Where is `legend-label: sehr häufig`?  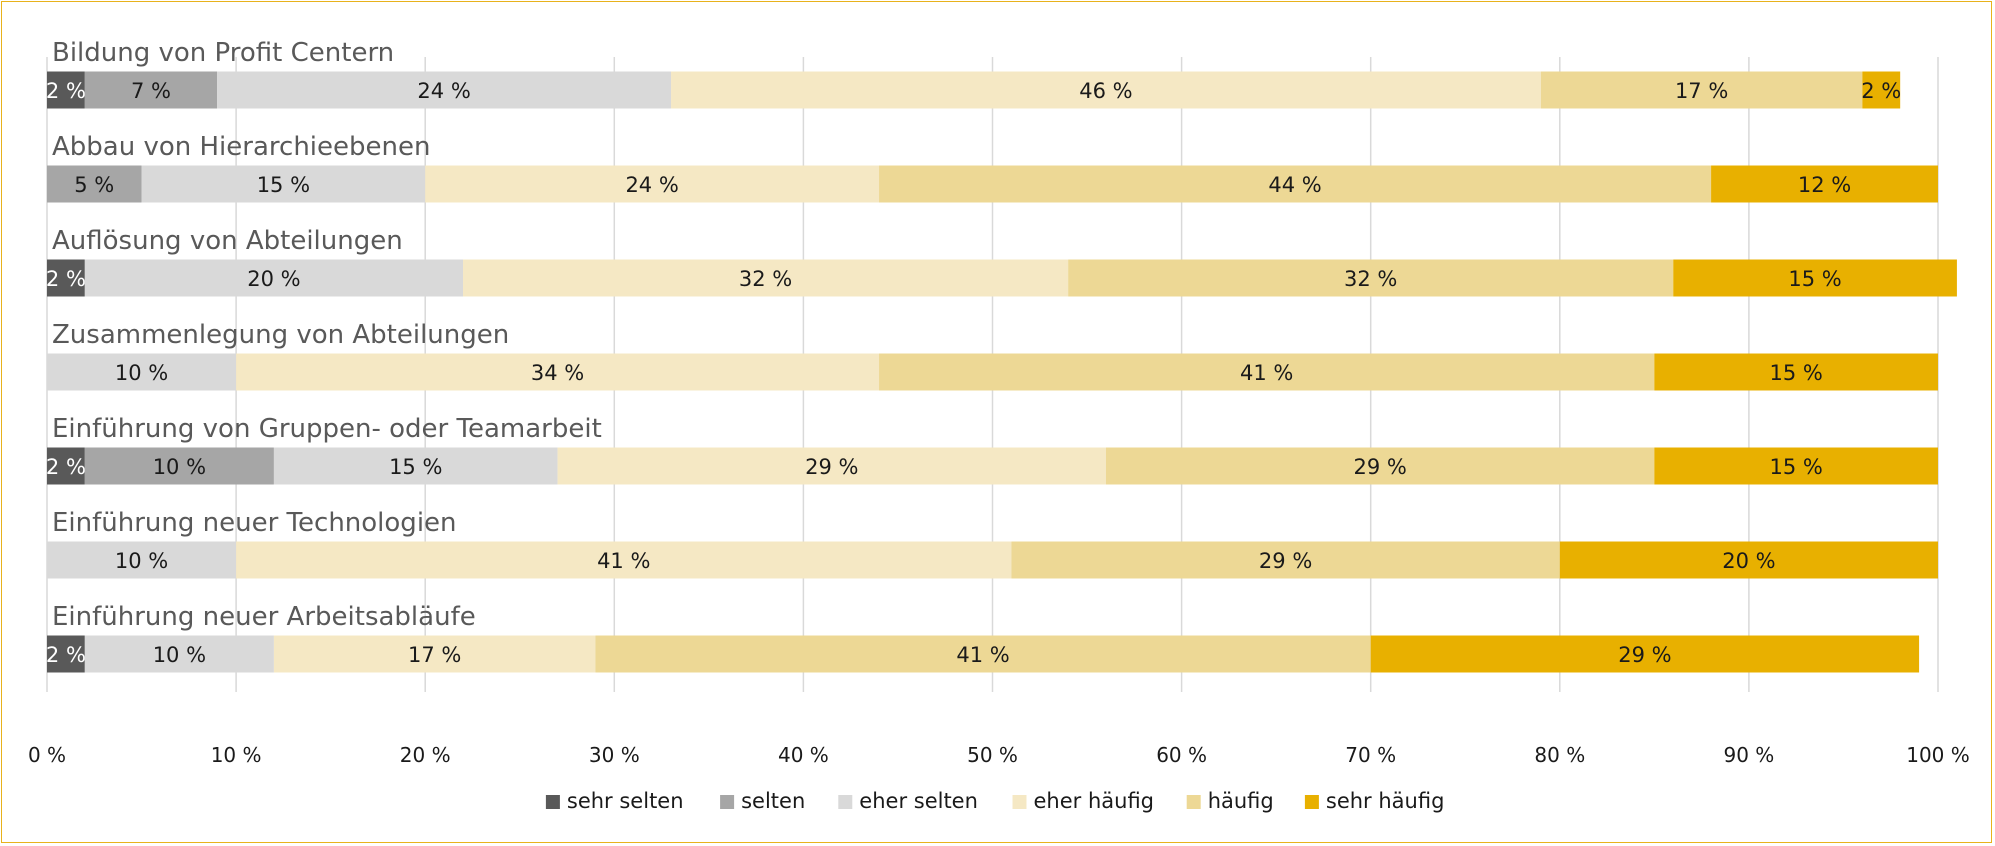
legend-label: sehr häufig is located at coordinates (1385, 801).